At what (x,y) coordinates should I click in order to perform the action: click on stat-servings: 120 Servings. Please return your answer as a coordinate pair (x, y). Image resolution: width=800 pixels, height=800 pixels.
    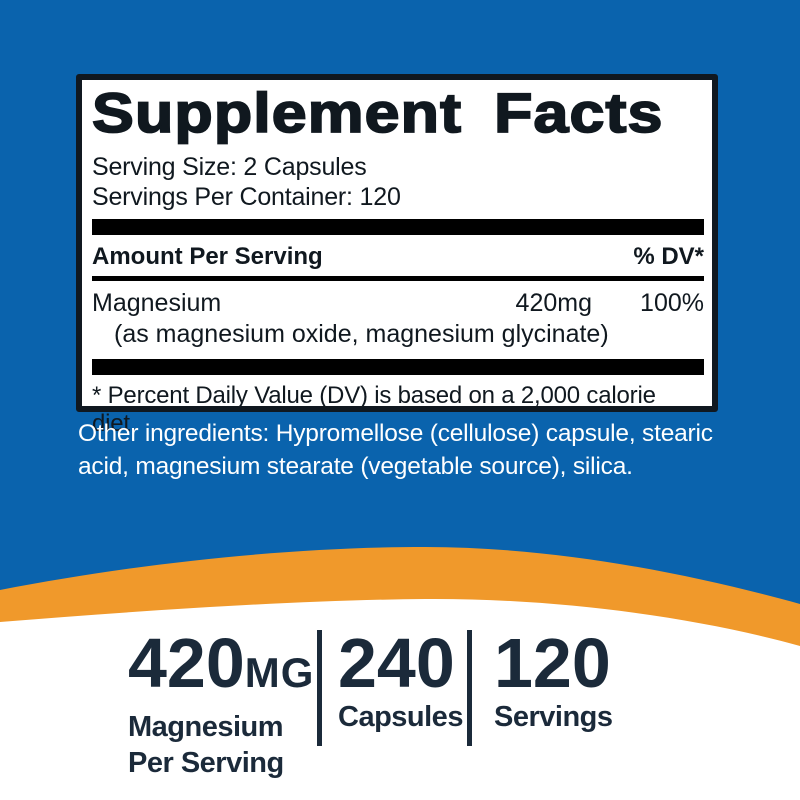
    Looking at the image, I should click on (553, 681).